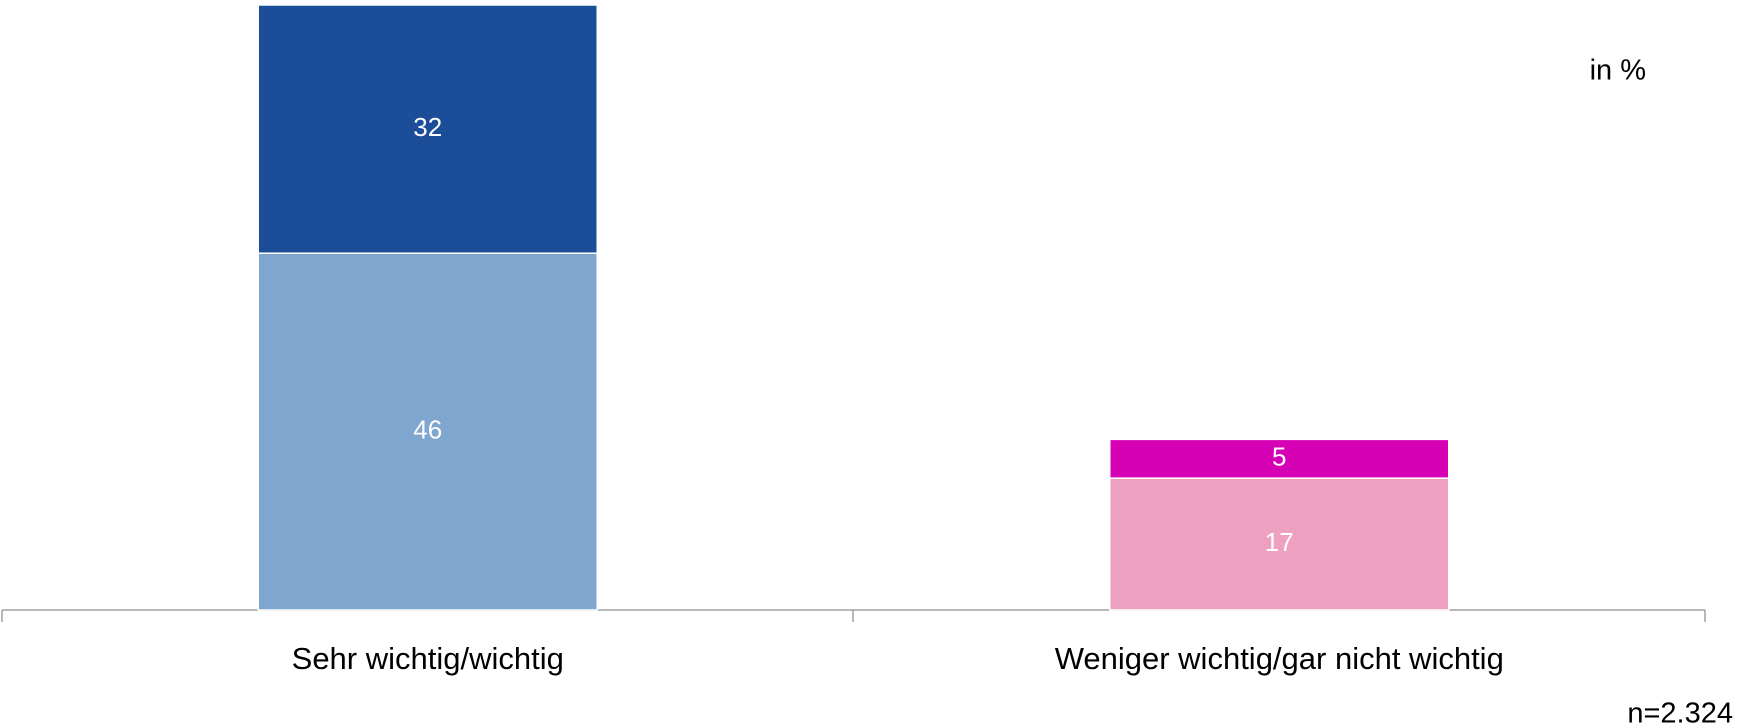 This screenshot has height=728, width=1737. I want to click on sample-note: n=2.324, so click(1680, 713).